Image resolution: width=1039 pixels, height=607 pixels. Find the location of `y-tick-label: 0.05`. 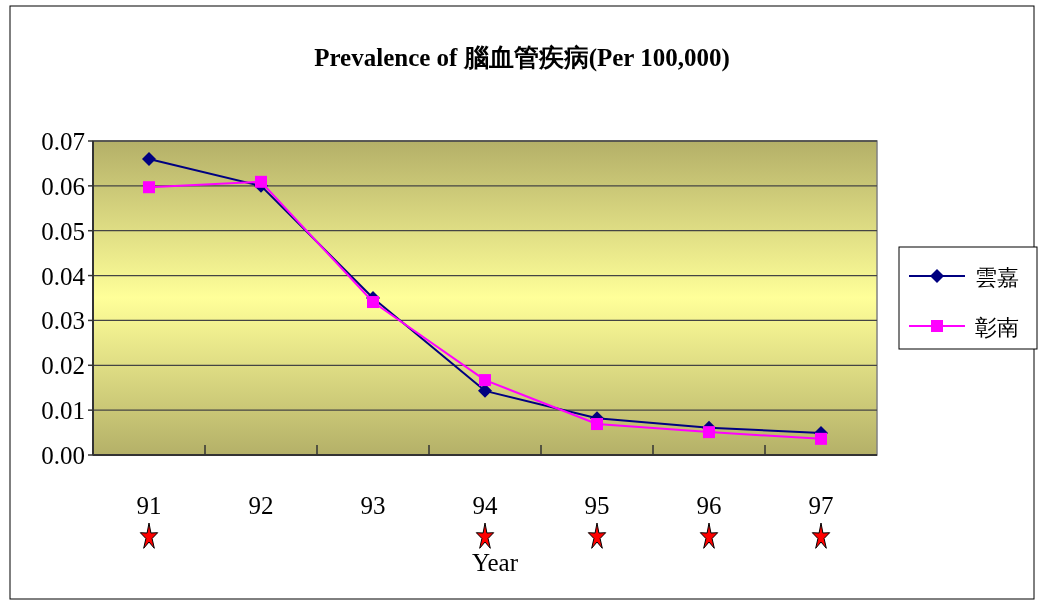

y-tick-label: 0.05 is located at coordinates (63, 231).